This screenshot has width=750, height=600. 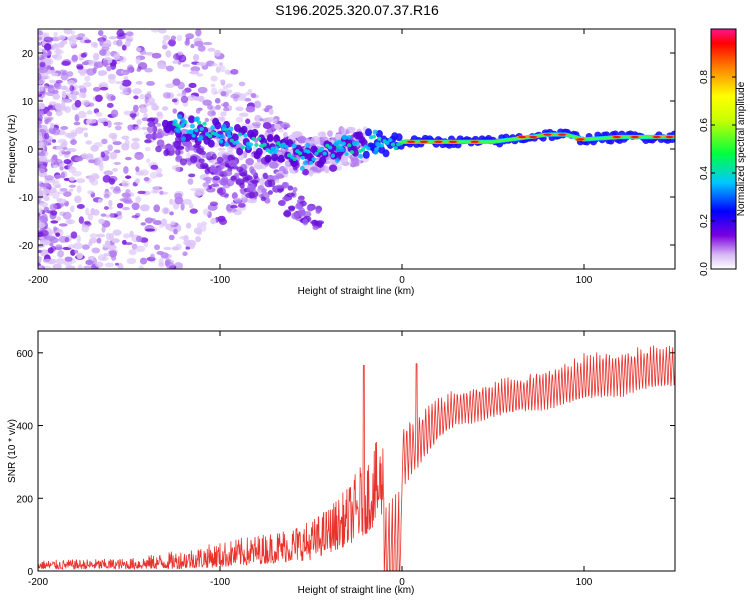 I want to click on snr-ytick-label: 400, so click(x=24, y=427).